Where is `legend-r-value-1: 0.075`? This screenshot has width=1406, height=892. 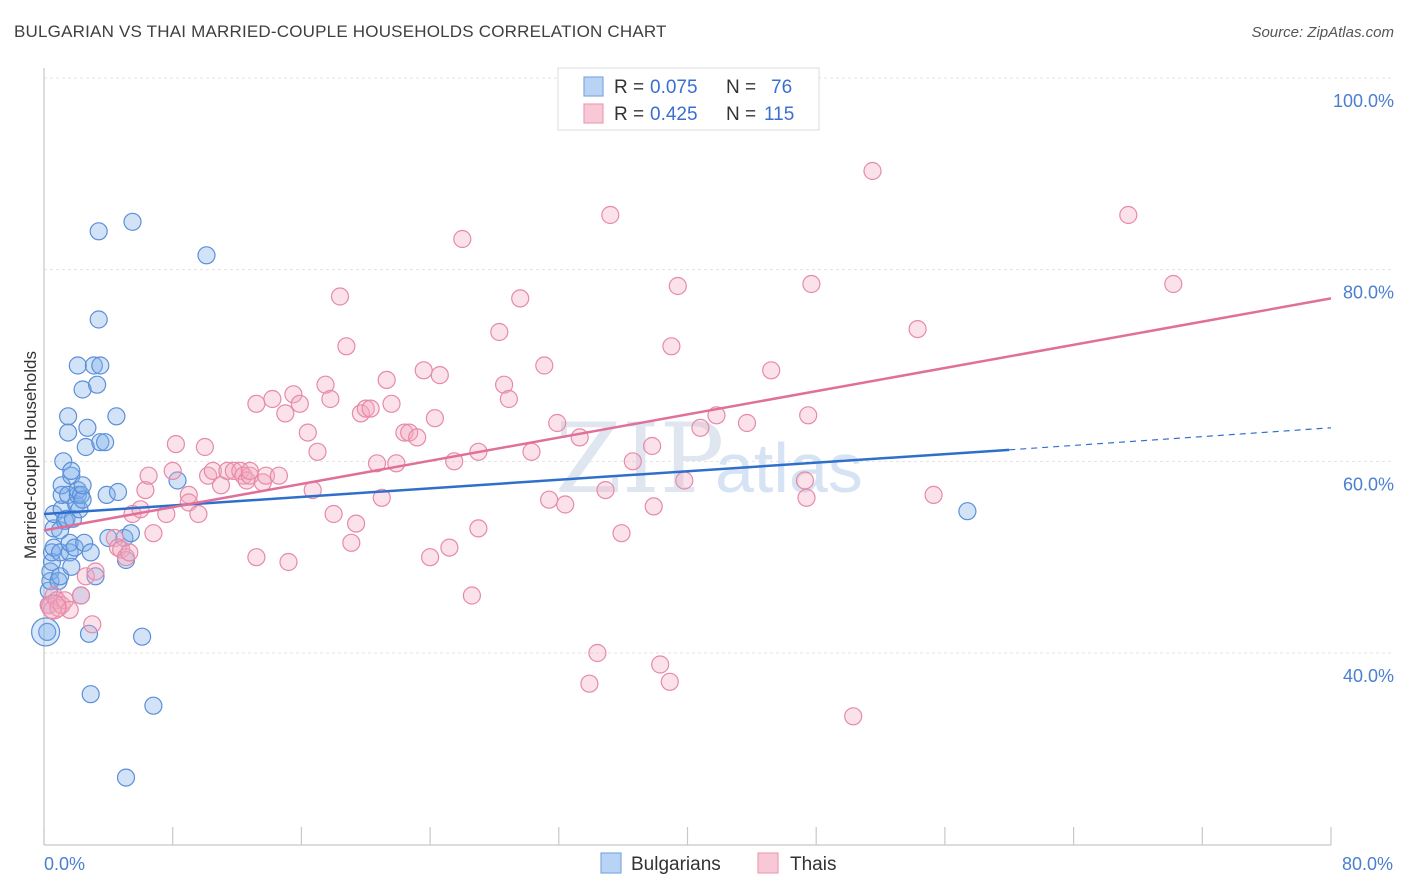 legend-r-value-1: 0.075 is located at coordinates (674, 87).